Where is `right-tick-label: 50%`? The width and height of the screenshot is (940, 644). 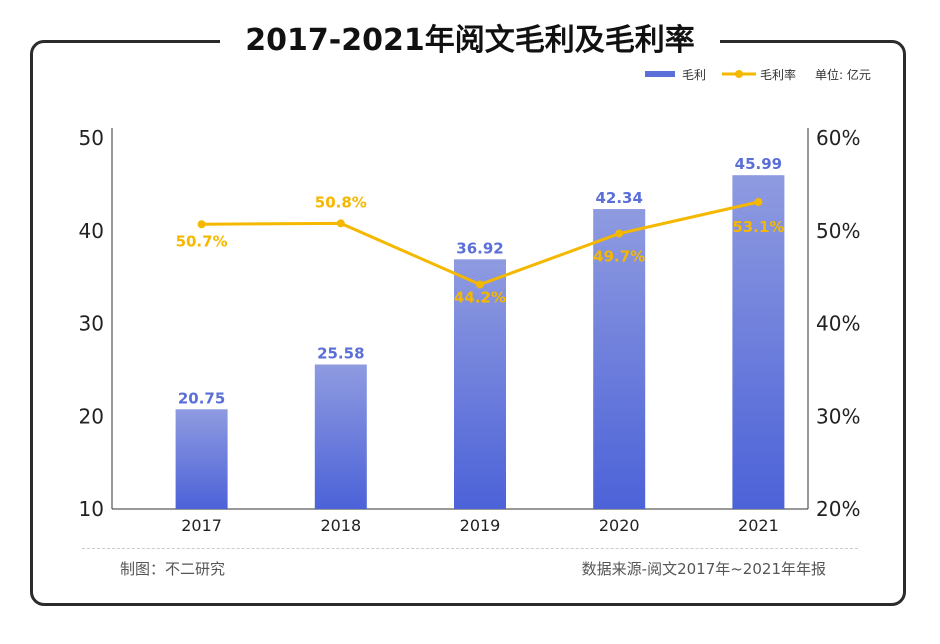
right-tick-label: 50% is located at coordinates (838, 231).